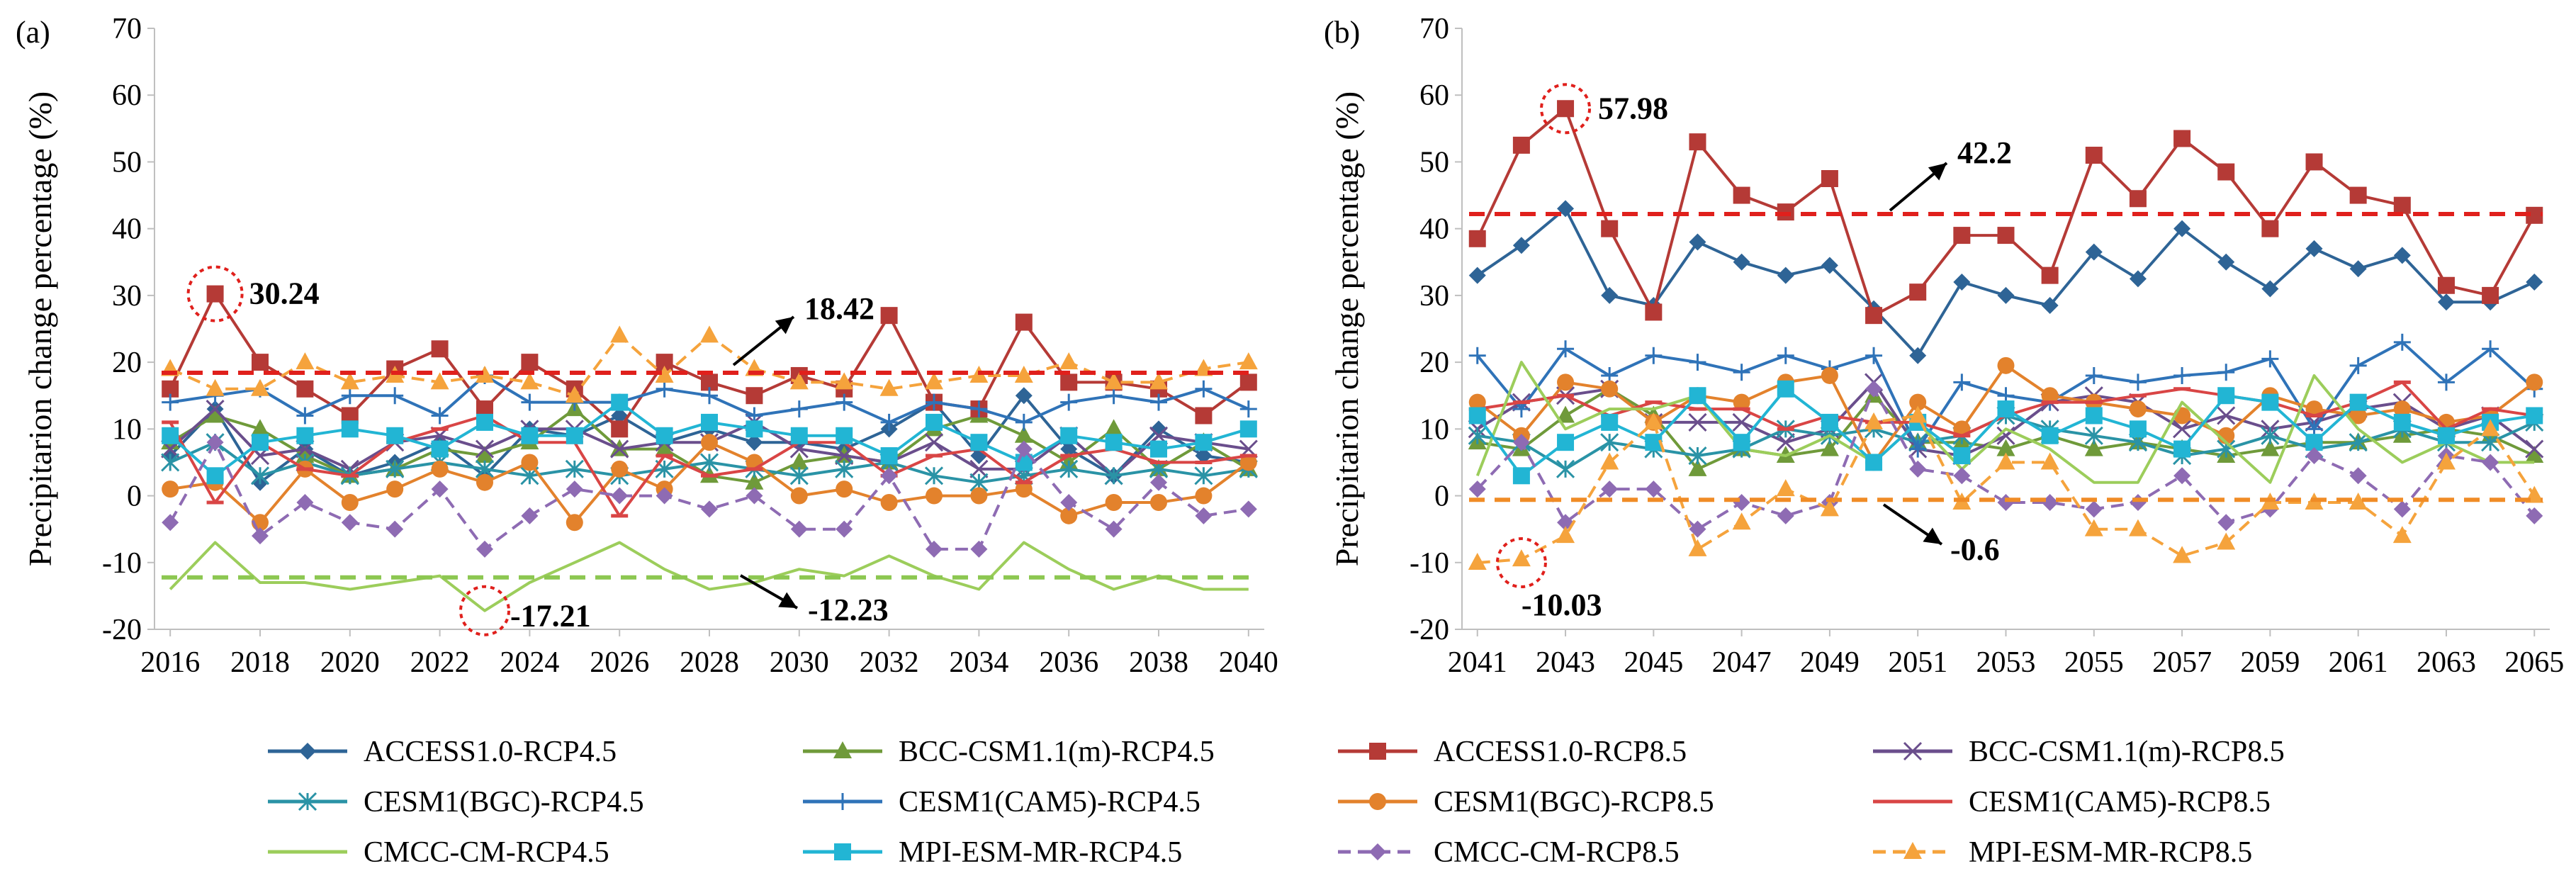 This screenshot has width=2576, height=888. What do you see at coordinates (799, 662) in the screenshot?
I see `x-tick-label: 2030` at bounding box center [799, 662].